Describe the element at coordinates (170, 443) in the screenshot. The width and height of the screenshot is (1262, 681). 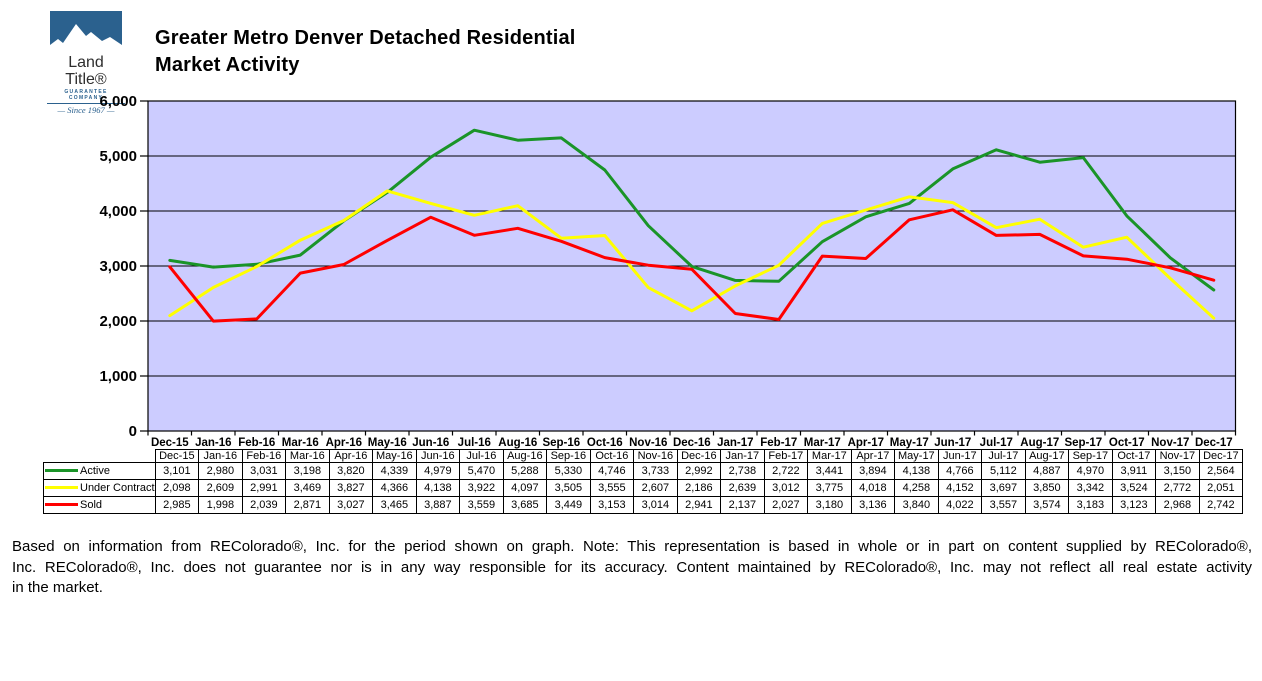
I see `x-axis-label: Dec-15` at that location.